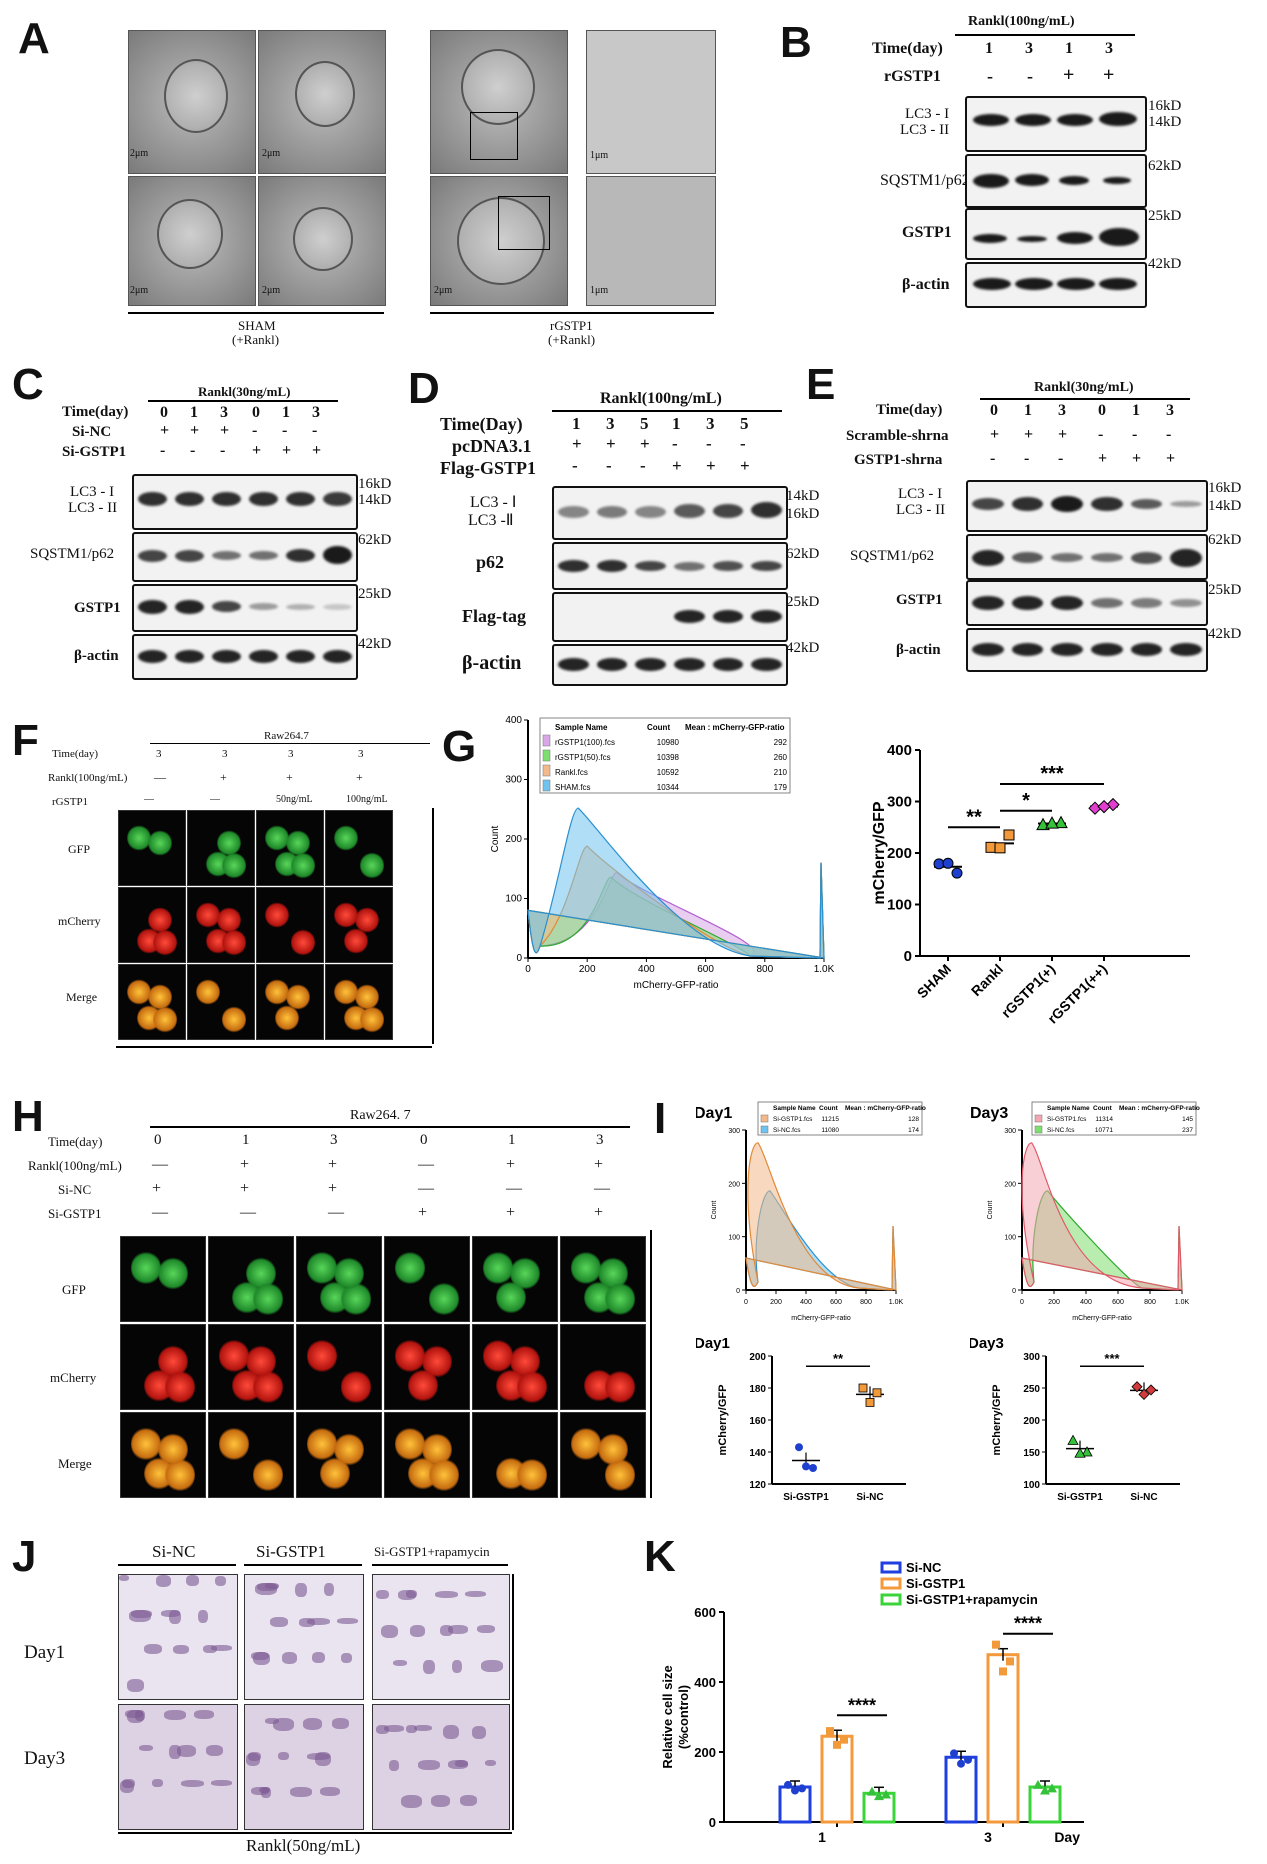 This screenshot has height=1864, width=1267. What do you see at coordinates (491, 520) in the screenshot?
I see `blot-label: LC3 -Ⅱ` at bounding box center [491, 520].